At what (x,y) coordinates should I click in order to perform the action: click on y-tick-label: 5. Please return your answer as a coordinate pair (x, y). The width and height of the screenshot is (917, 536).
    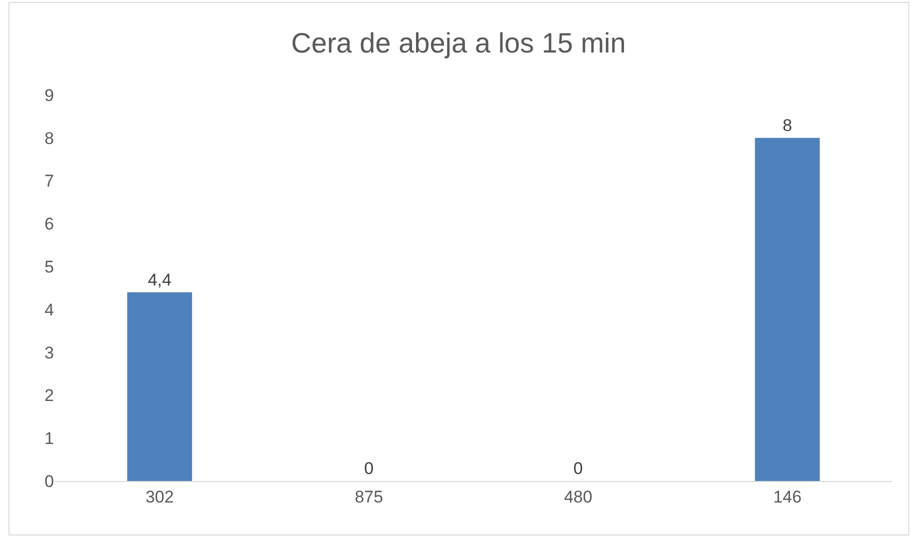
    Looking at the image, I should click on (49, 267).